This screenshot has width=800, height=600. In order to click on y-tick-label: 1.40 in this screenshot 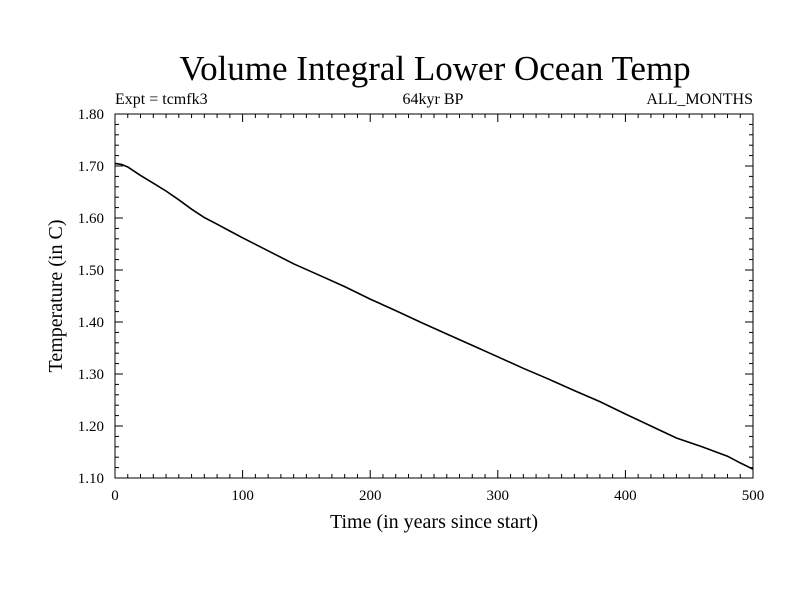, I will do `click(91, 323)`.